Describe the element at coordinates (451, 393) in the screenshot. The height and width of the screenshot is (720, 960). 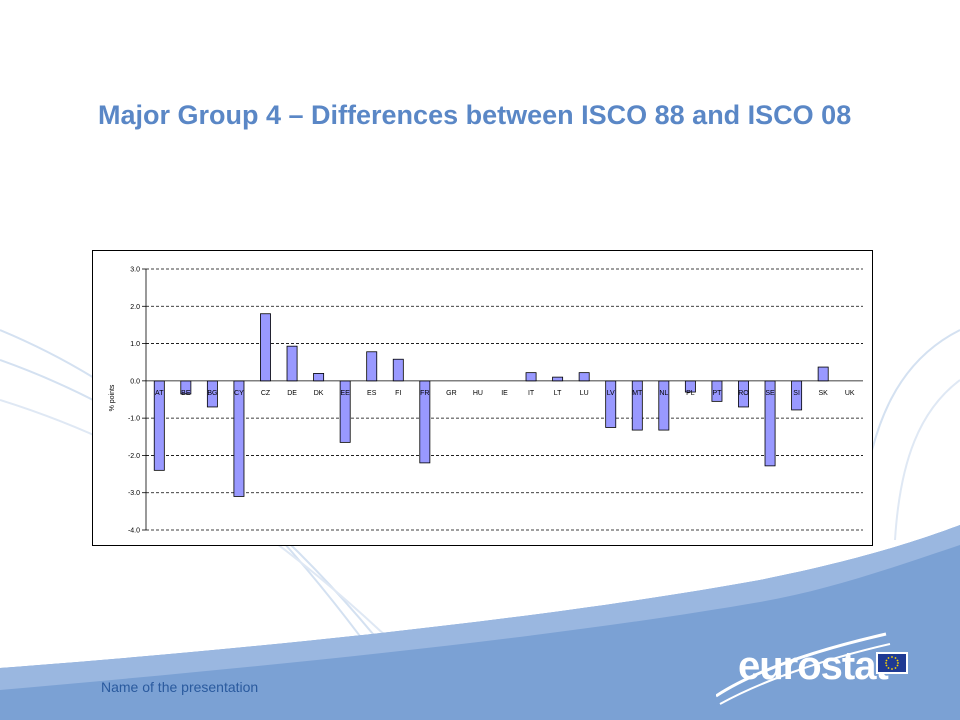
I see `x-tick-label: GR` at that location.